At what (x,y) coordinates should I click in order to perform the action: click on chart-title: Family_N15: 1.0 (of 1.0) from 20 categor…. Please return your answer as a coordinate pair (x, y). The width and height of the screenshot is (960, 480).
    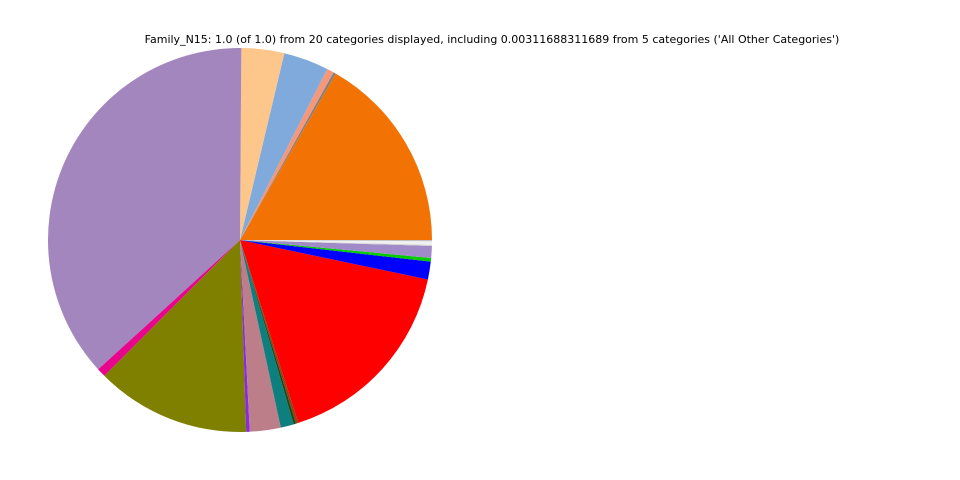
    Looking at the image, I should click on (492, 39).